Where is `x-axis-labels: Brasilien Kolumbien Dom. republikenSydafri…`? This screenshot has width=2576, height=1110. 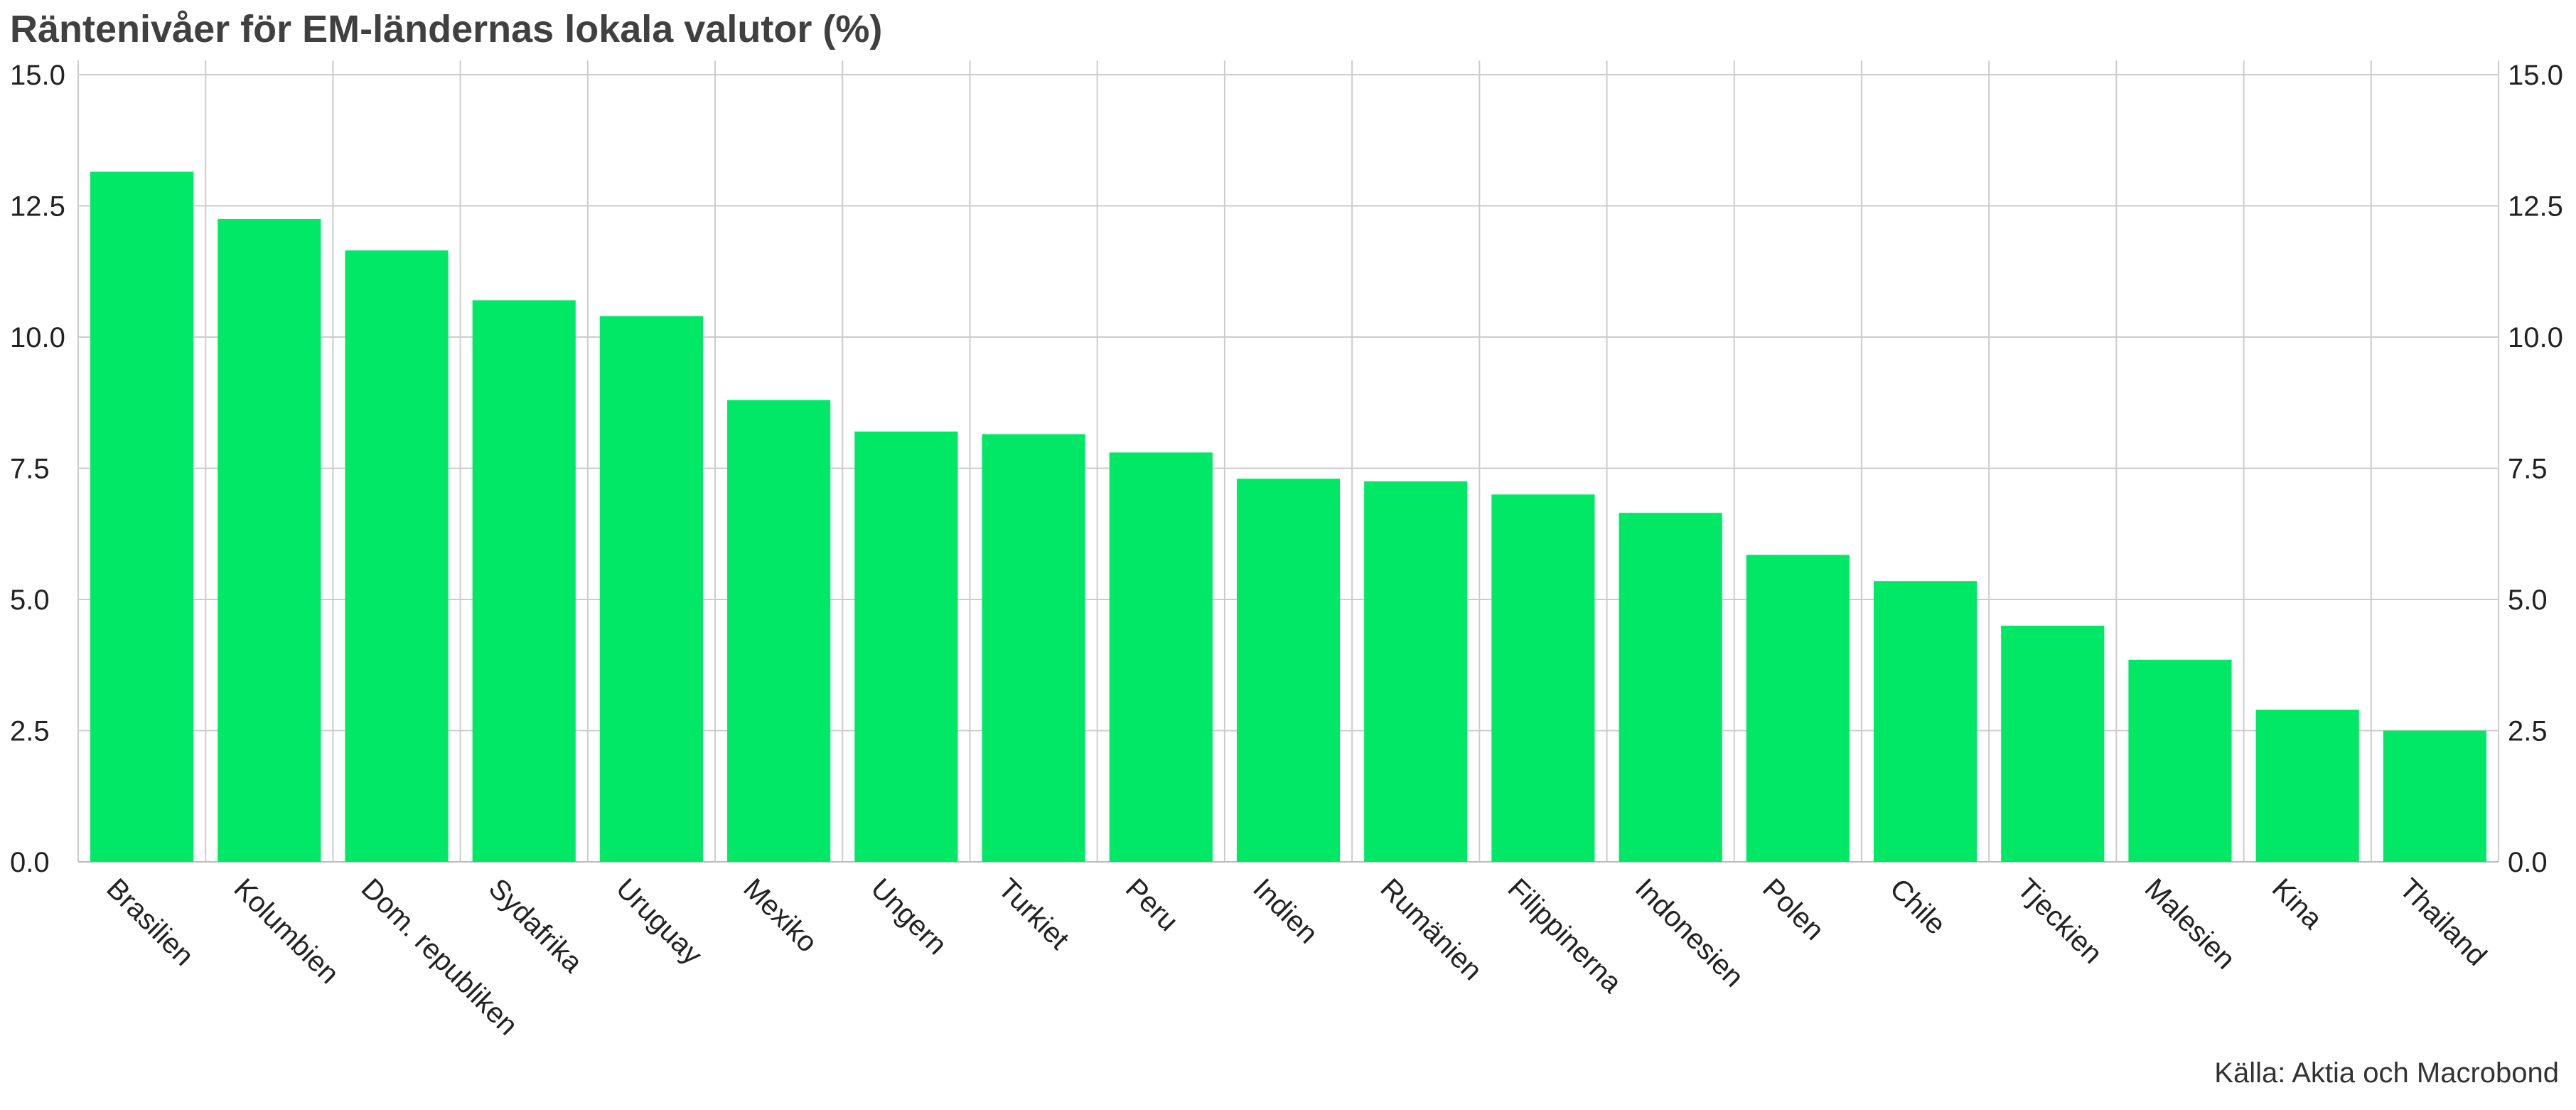 x-axis-labels: Brasilien Kolumbien Dom. republikenSydafri… is located at coordinates (1296, 956).